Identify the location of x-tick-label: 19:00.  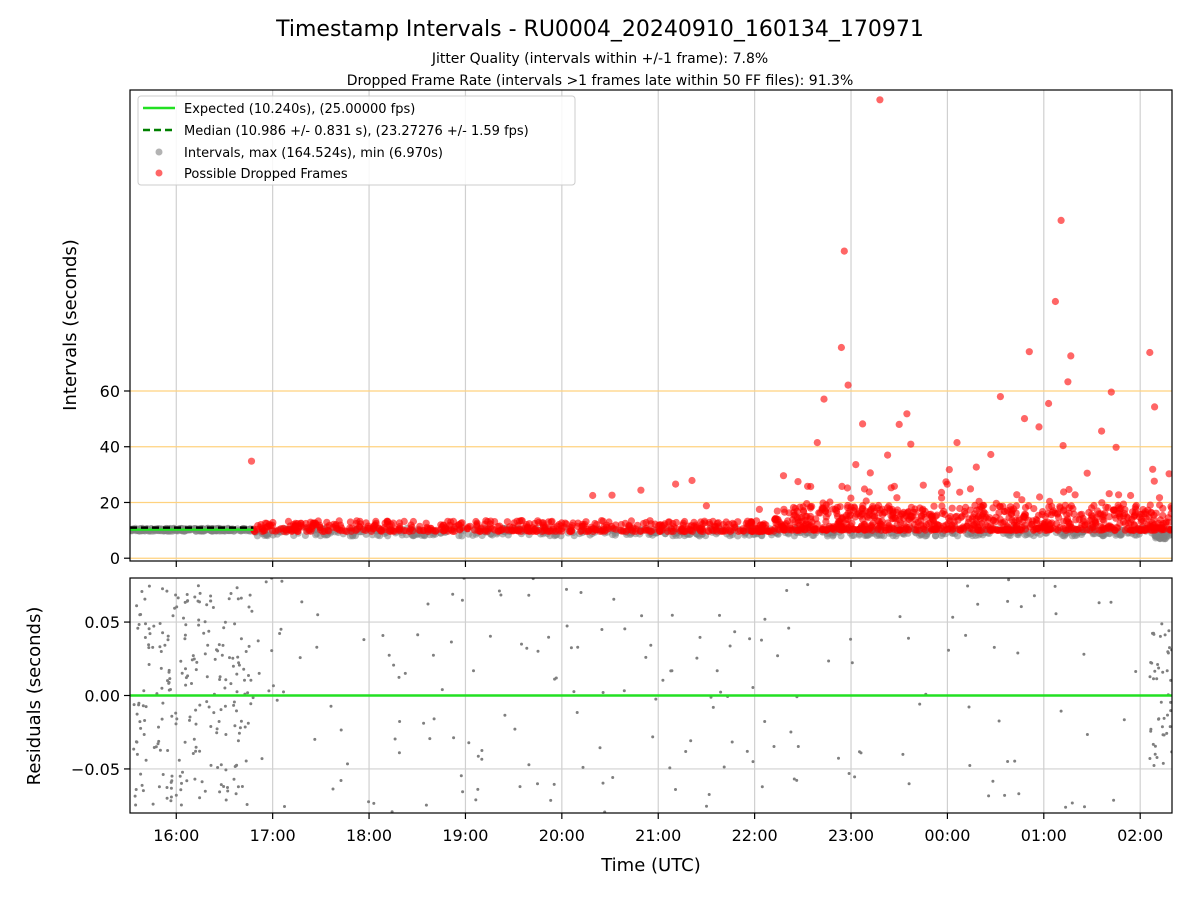
(465, 835).